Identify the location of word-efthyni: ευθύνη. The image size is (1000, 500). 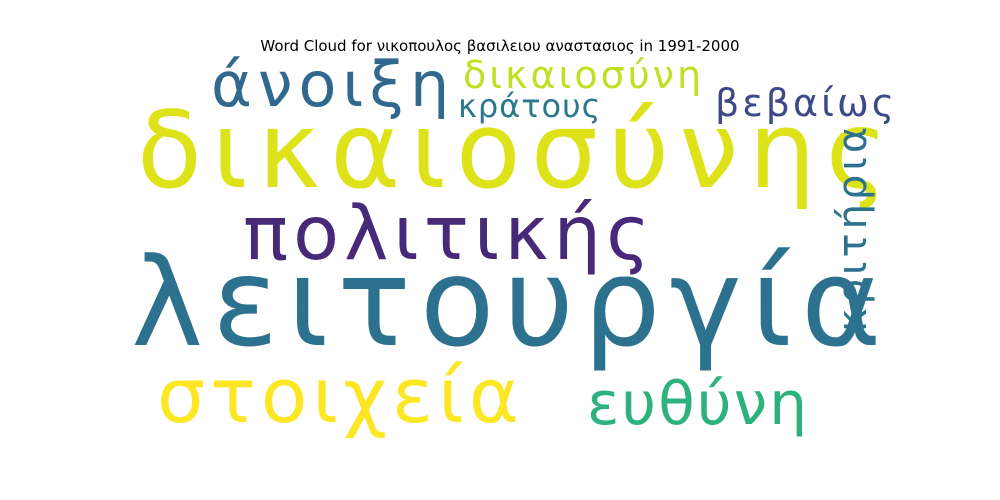
(698, 404).